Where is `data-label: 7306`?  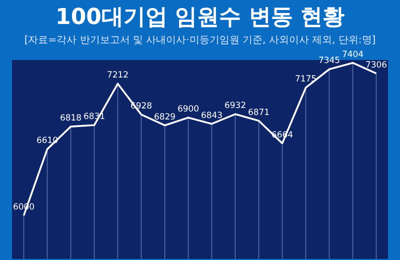
data-label: 7306 is located at coordinates (376, 65).